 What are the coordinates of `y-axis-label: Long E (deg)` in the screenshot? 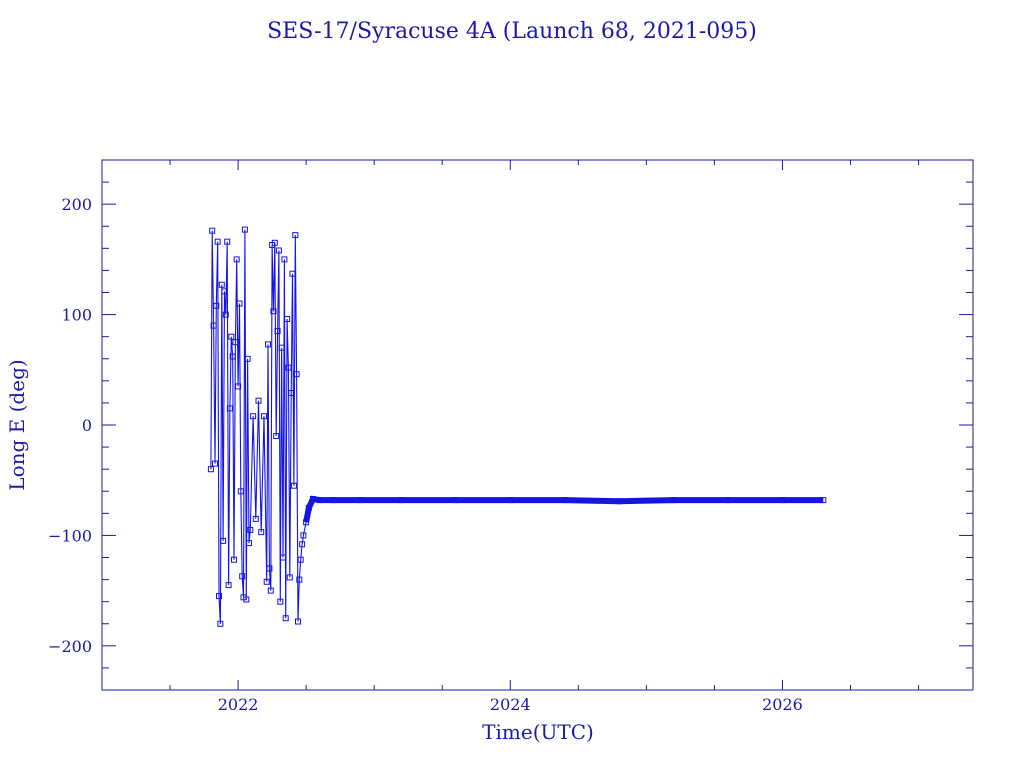 It's located at (17, 424).